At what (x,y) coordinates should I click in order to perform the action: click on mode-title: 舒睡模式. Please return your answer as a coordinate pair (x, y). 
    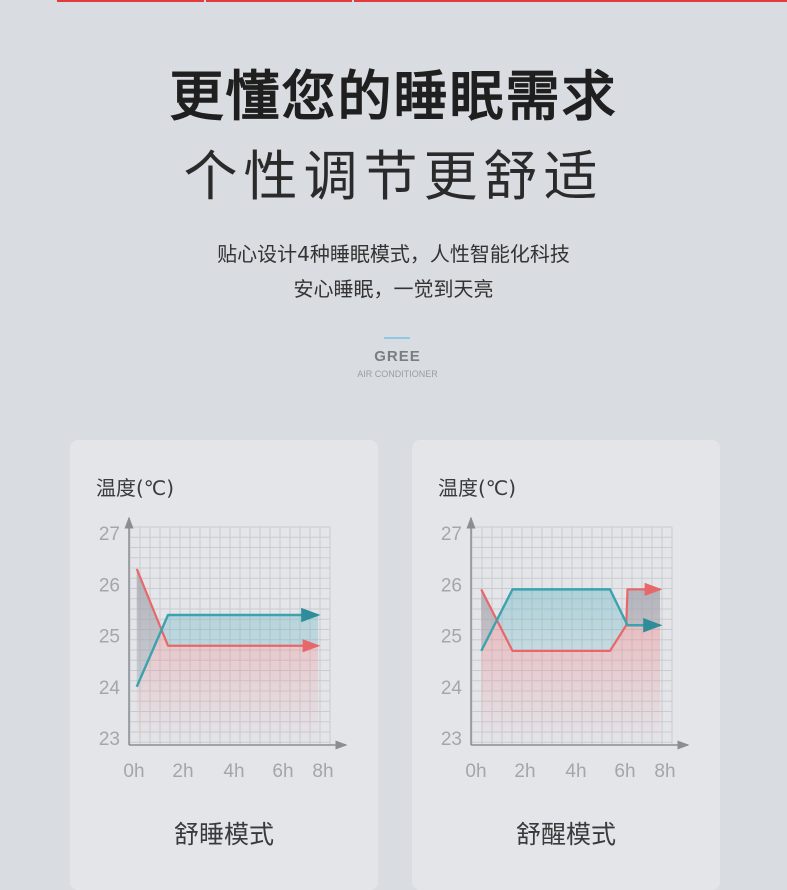
    Looking at the image, I should click on (223, 834).